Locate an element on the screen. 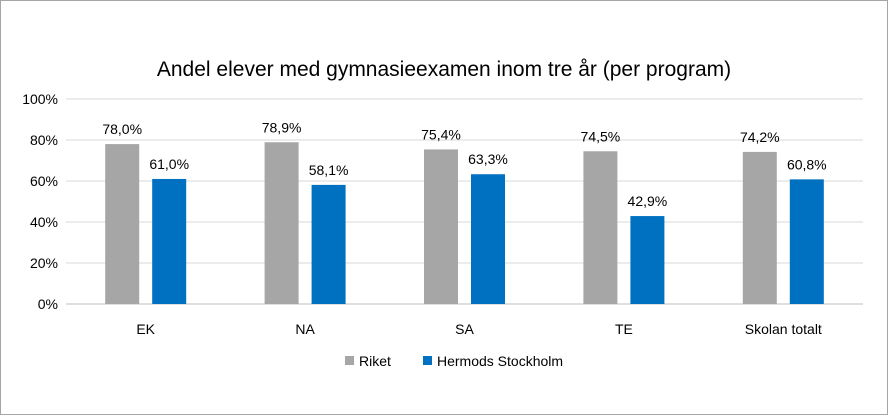 Image resolution: width=888 pixels, height=416 pixels. data-label: 63,3% is located at coordinates (488, 159).